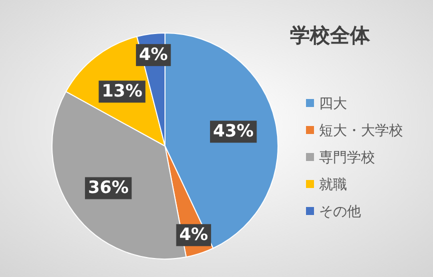 This screenshot has height=277, width=433. I want to click on data-label: 13%, so click(122, 92).